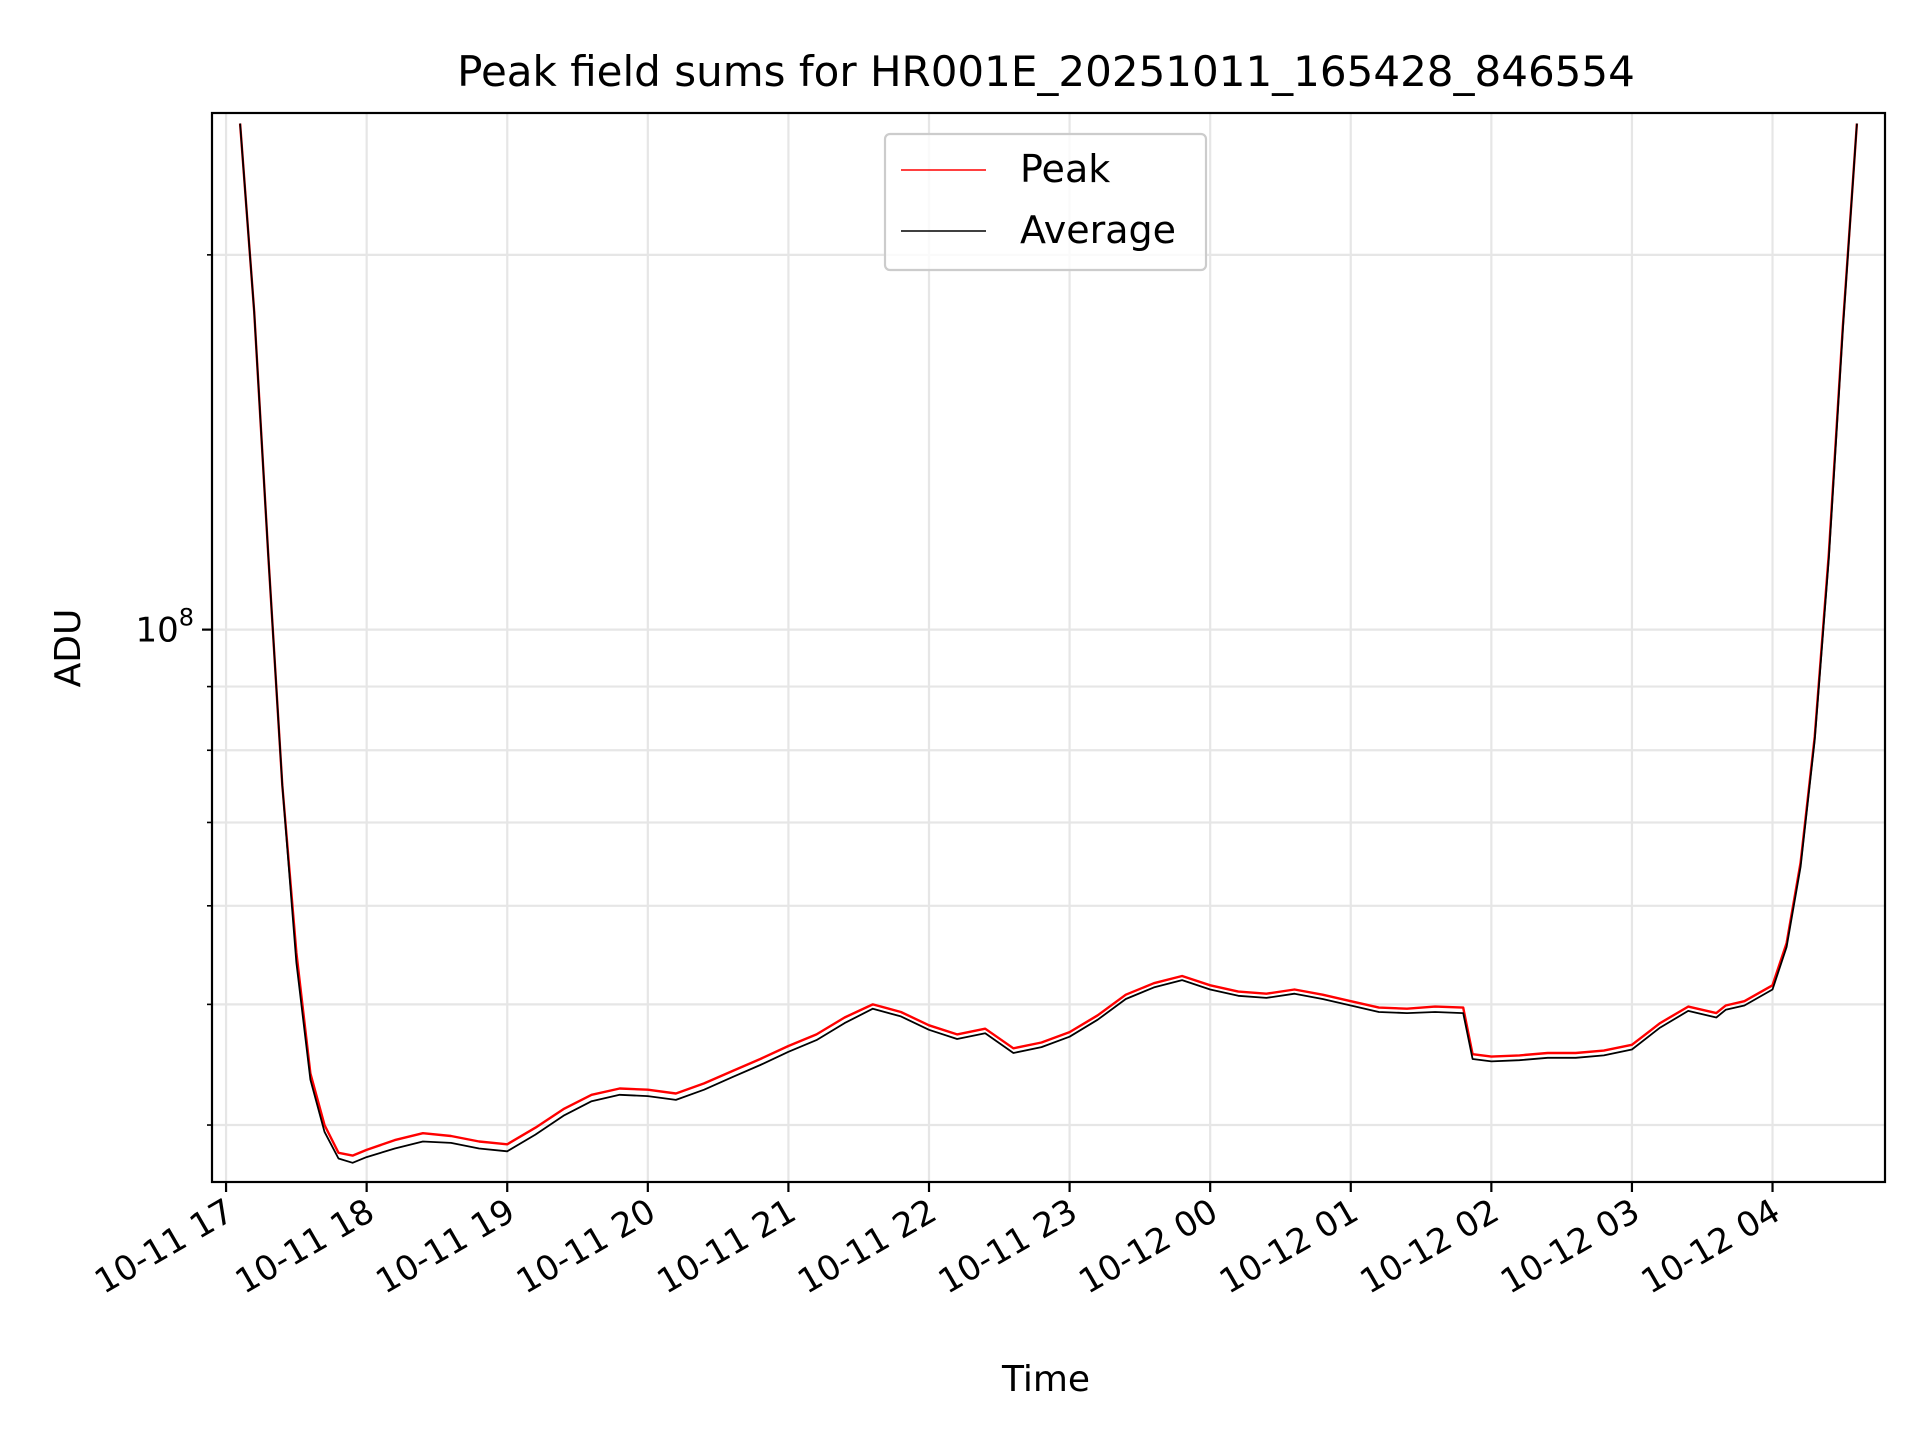 The height and width of the screenshot is (1440, 1920). What do you see at coordinates (1148, 1246) in the screenshot?
I see `x-tick-label: 10-12 00` at bounding box center [1148, 1246].